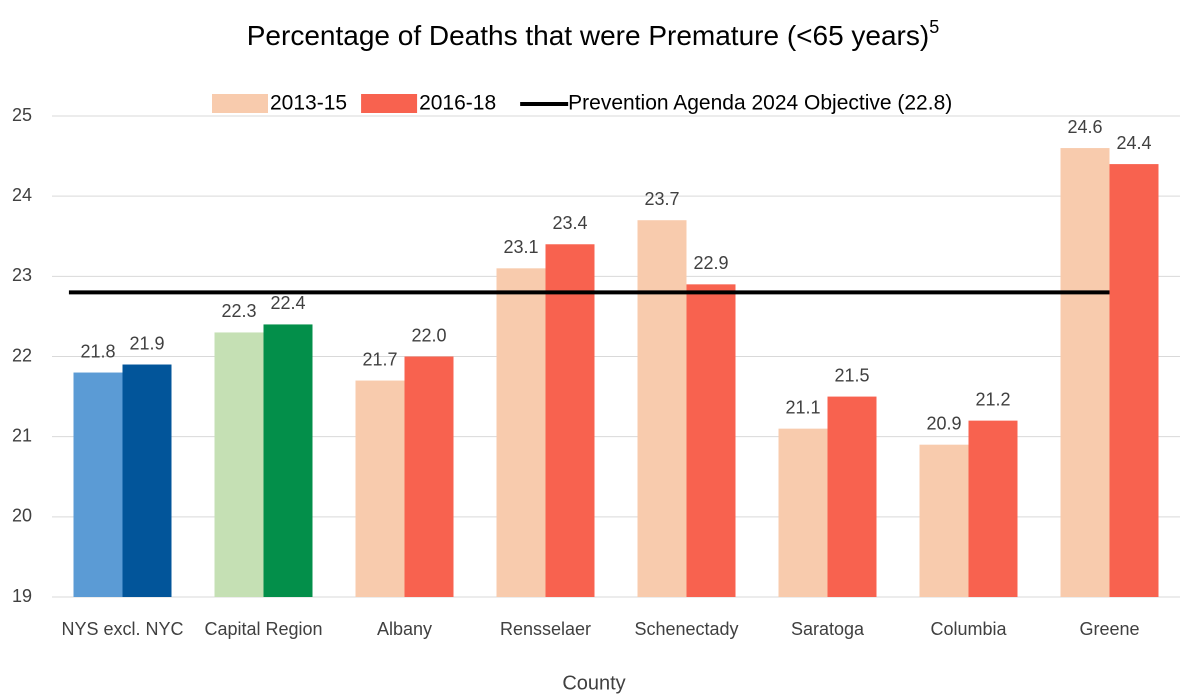 Image resolution: width=1186 pixels, height=698 pixels. I want to click on data-label: 21.8, so click(97, 351).